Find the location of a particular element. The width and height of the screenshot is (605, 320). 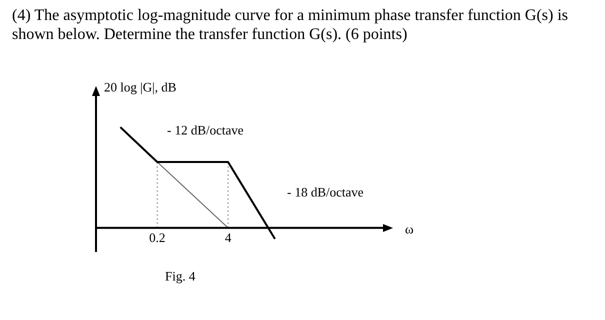

annotation: - 18 dB/octave is located at coordinates (325, 192).